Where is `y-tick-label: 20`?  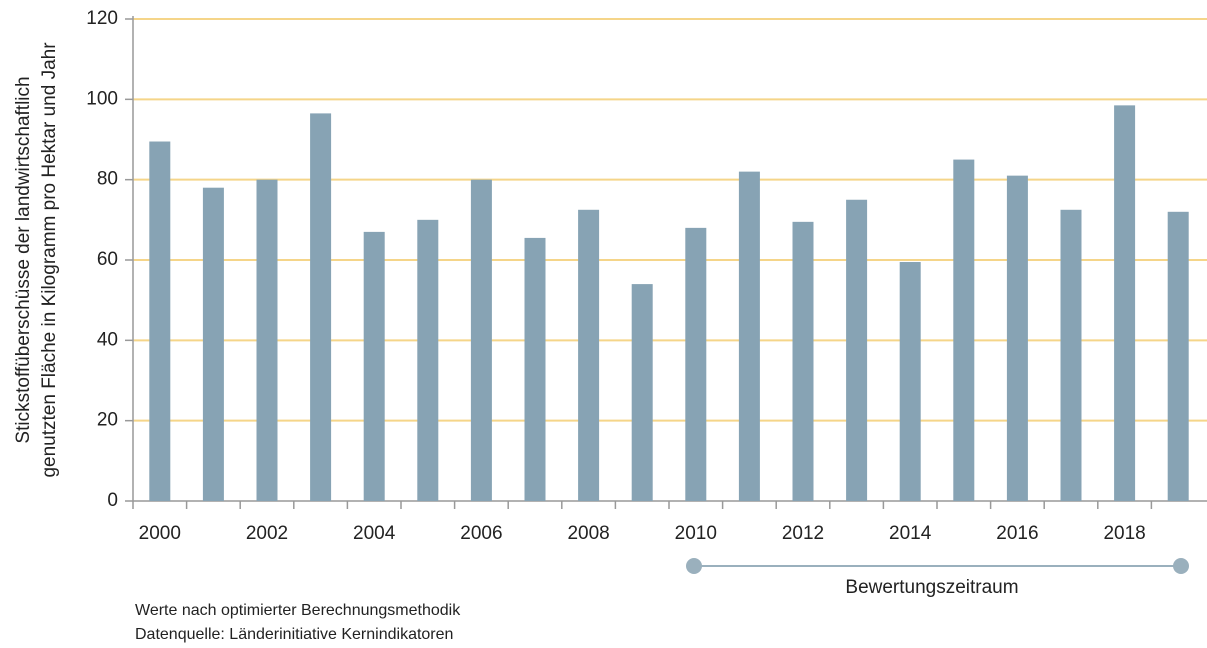
y-tick-label: 20 is located at coordinates (107, 420).